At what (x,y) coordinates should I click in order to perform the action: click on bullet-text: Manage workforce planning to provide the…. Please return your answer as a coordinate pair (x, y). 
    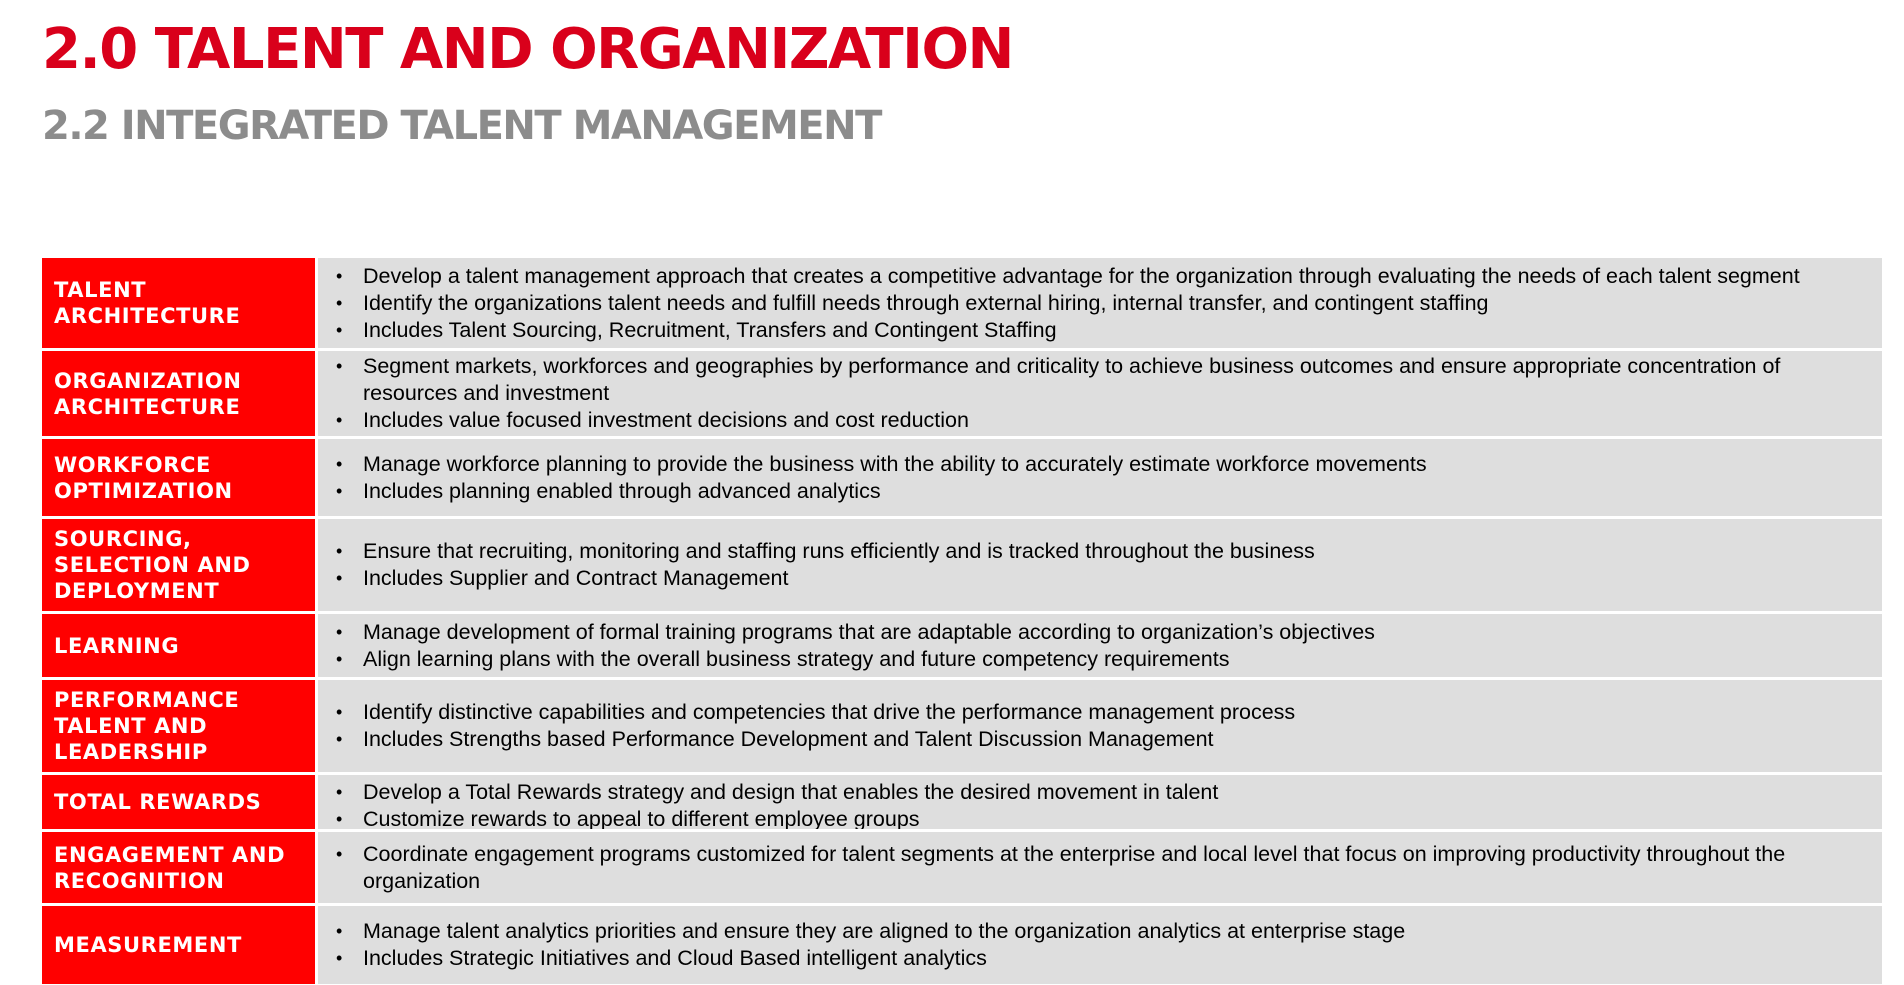
    Looking at the image, I should click on (895, 463).